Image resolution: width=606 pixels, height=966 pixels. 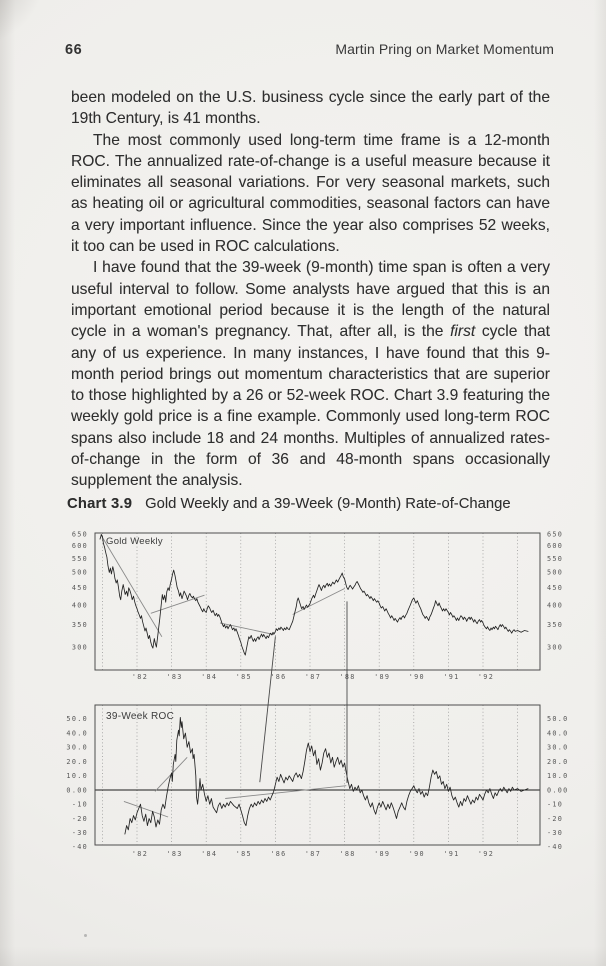 What do you see at coordinates (80, 819) in the screenshot?
I see `y-tick-label-left: -20` at bounding box center [80, 819].